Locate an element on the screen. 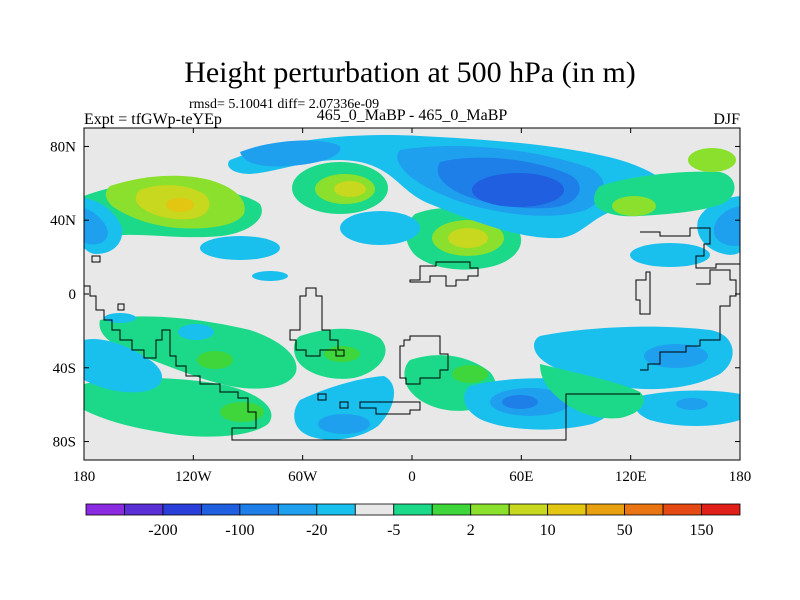 Image resolution: width=800 pixels, height=600 pixels. contour-nh-positive-core is located at coordinates (180, 205).